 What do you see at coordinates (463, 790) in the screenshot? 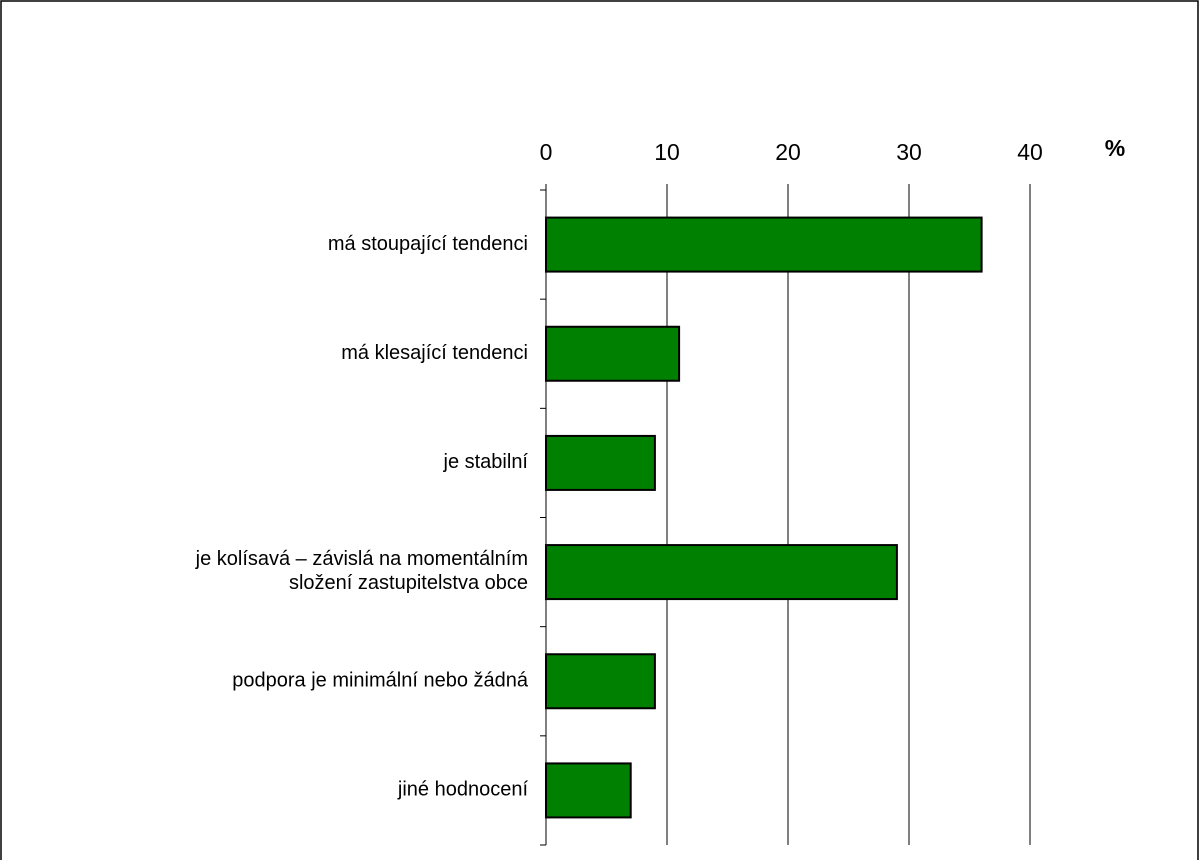
I see `y-tick-label: jiné hodnocení` at bounding box center [463, 790].